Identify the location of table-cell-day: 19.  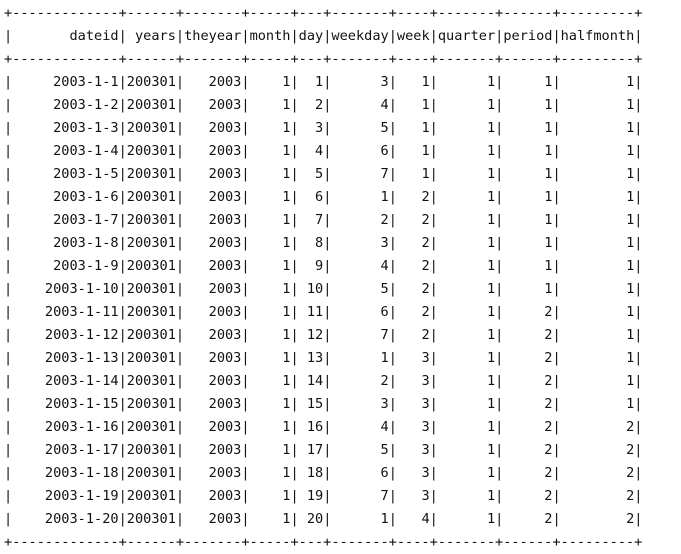
(311, 496).